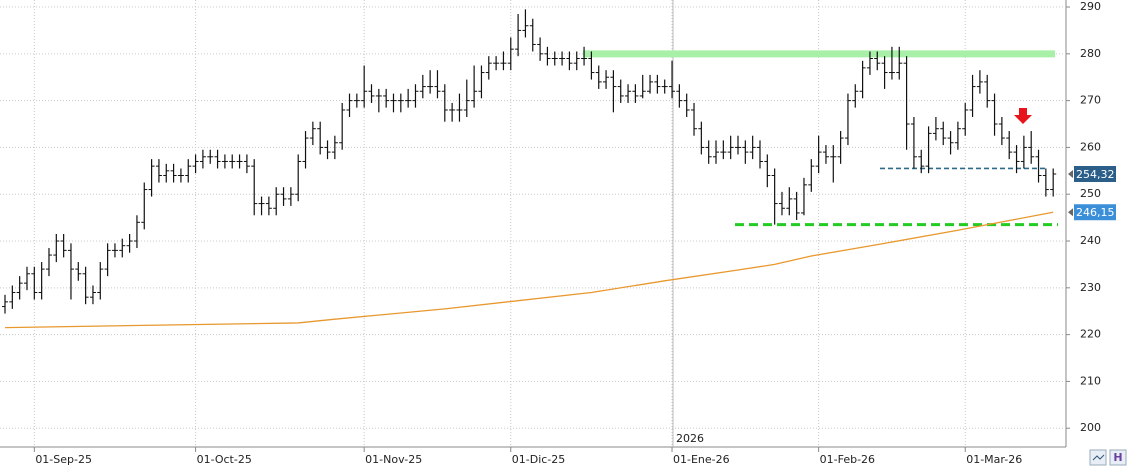 The height and width of the screenshot is (469, 1132). Describe the element at coordinates (1090, 146) in the screenshot. I see `y-tick-label: 260` at that location.